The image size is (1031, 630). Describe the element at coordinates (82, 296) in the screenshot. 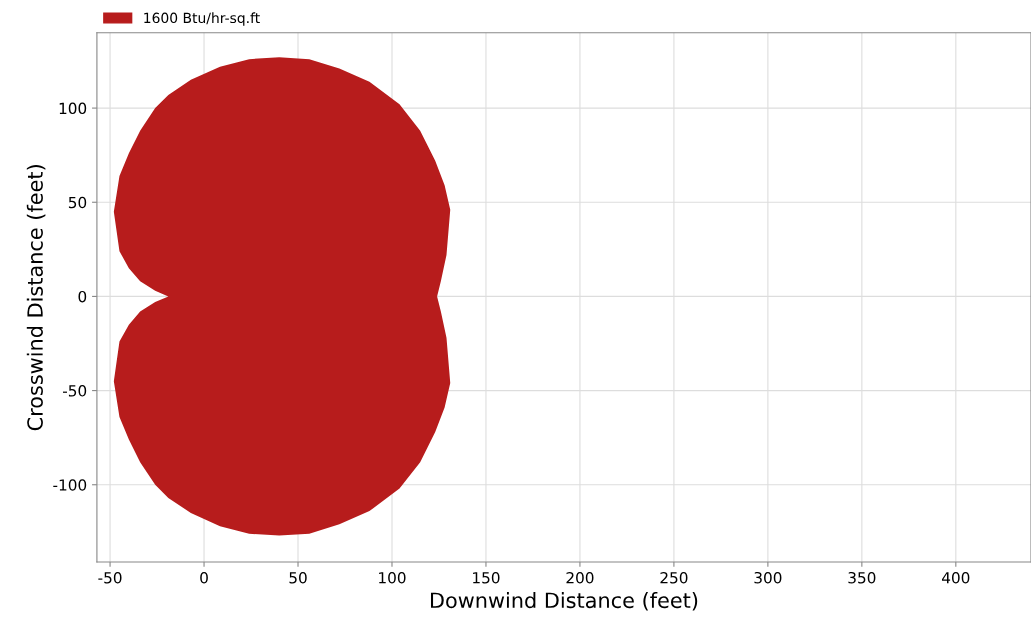

I see `y-tick-label: 0` at that location.